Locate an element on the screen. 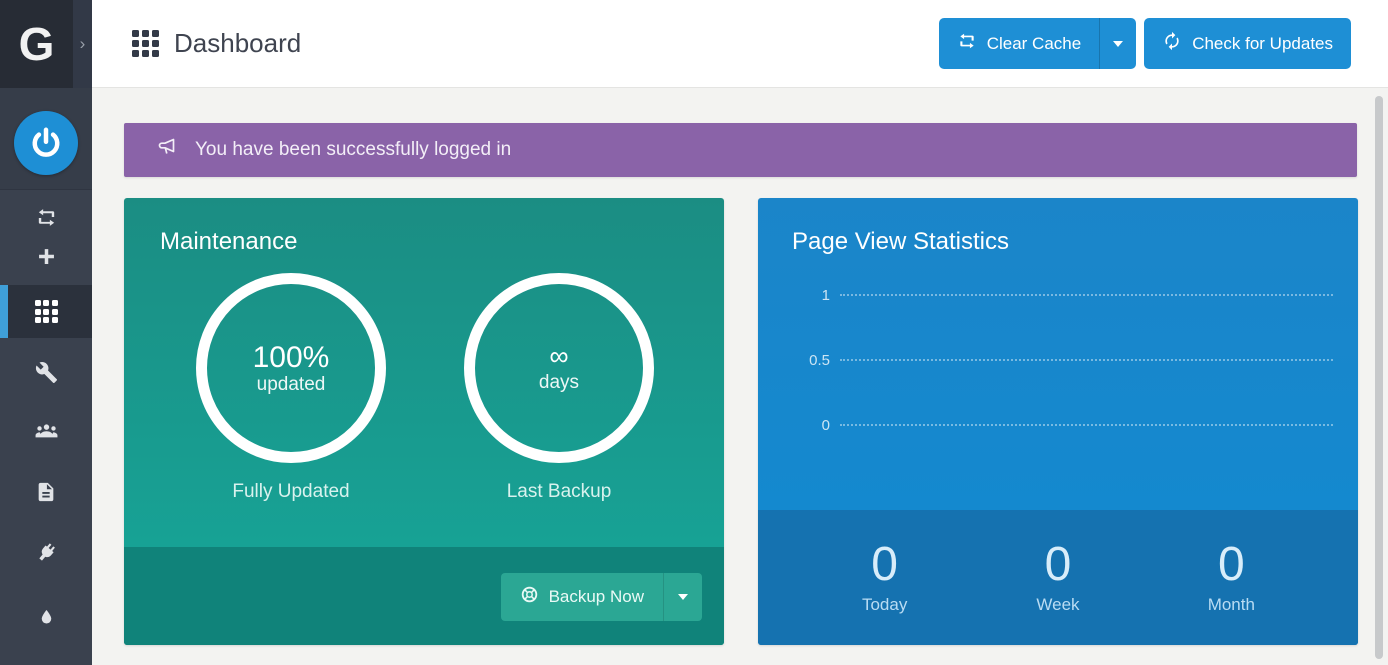 The image size is (1388, 665). sidebar is located at coordinates (46, 376).